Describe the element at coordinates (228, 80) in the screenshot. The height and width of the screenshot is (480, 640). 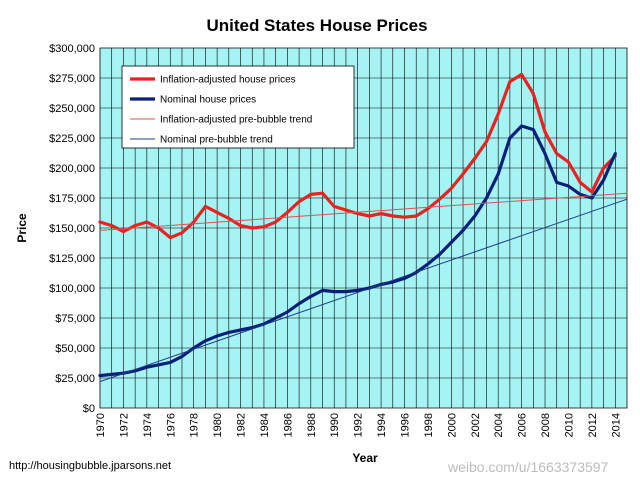
I see `legend-label: Inflation-adjusted house prices` at that location.